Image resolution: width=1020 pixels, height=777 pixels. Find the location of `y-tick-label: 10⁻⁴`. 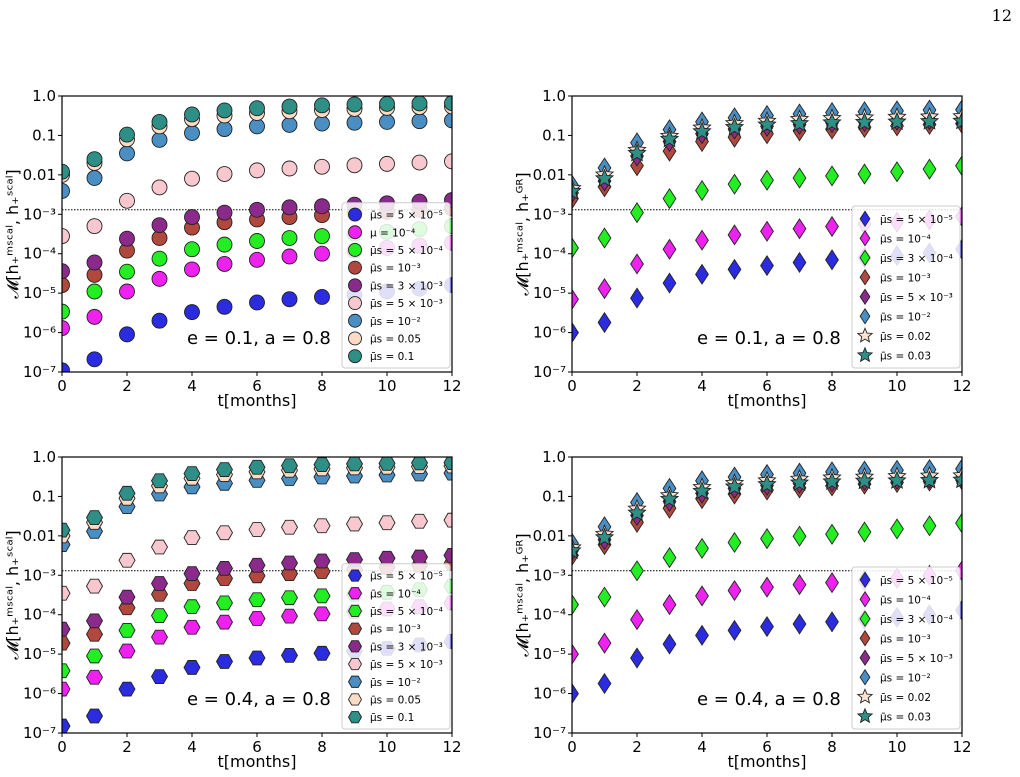

y-tick-label: 10⁻⁴ is located at coordinates (39, 254).